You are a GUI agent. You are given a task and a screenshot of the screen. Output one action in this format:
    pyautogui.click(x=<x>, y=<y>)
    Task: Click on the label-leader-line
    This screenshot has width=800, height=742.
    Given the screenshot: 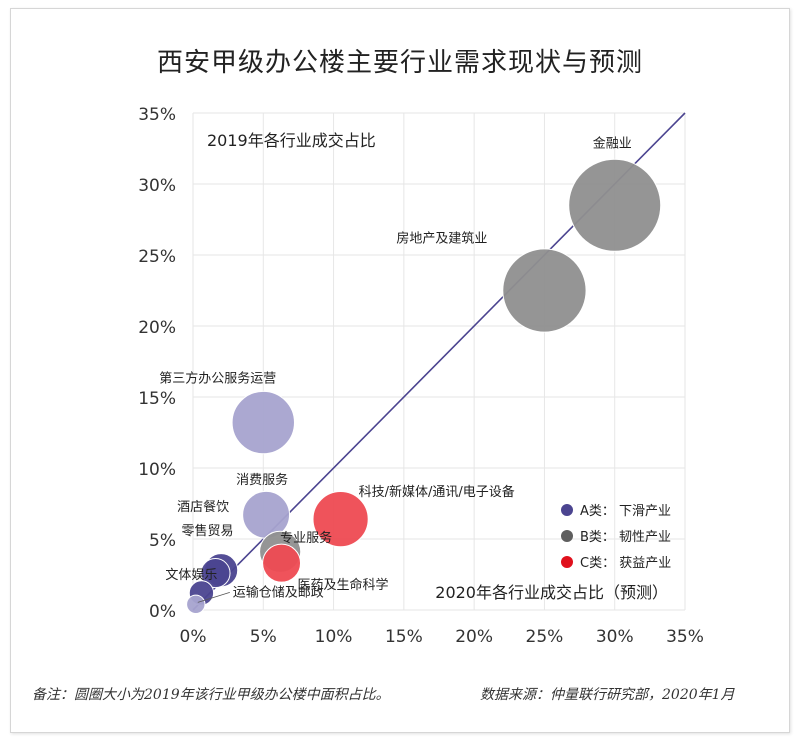 What is the action you would take?
    pyautogui.click(x=213, y=597)
    